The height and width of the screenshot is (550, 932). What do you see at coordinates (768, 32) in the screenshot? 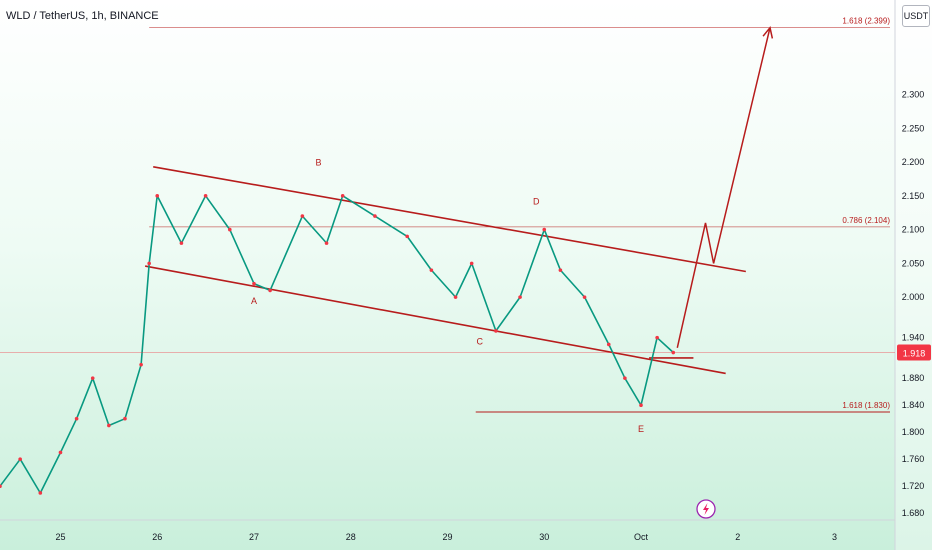
I see `projection-arrowhead` at bounding box center [768, 32].